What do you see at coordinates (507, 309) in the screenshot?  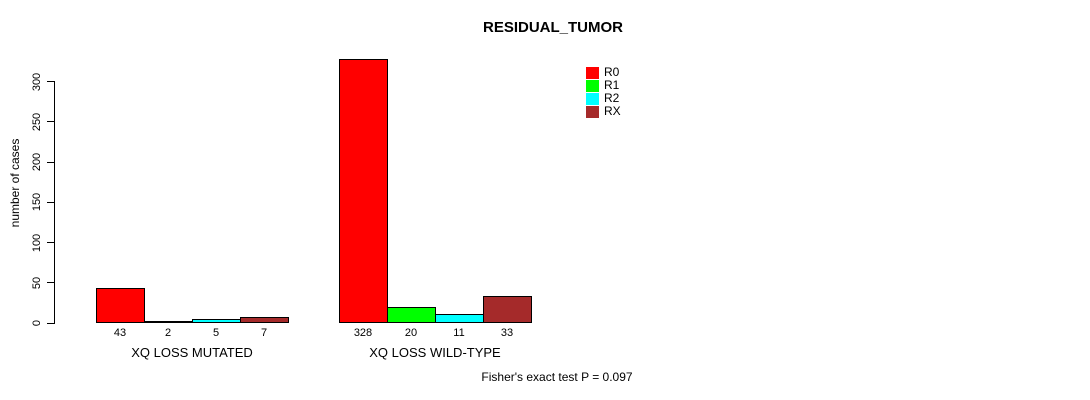 I see `bar-RX-group1` at bounding box center [507, 309].